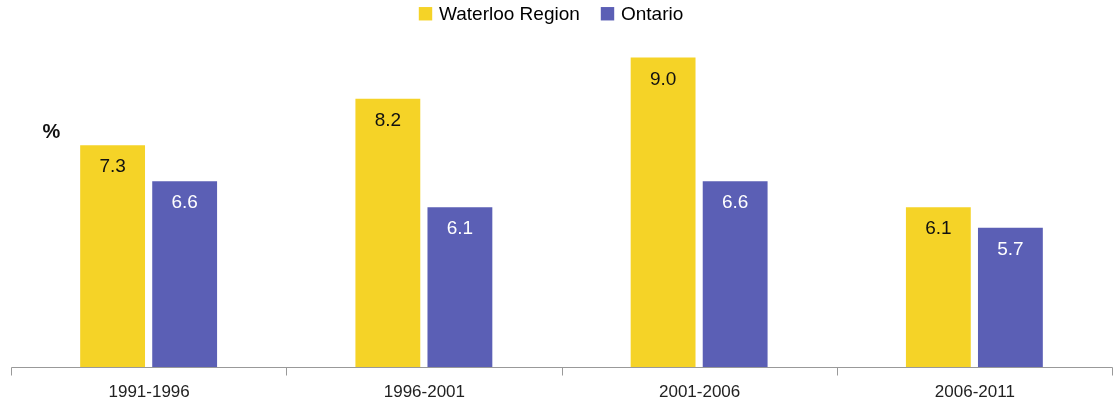 This screenshot has width=1113, height=405. I want to click on y-axis-title: %, so click(51, 130).